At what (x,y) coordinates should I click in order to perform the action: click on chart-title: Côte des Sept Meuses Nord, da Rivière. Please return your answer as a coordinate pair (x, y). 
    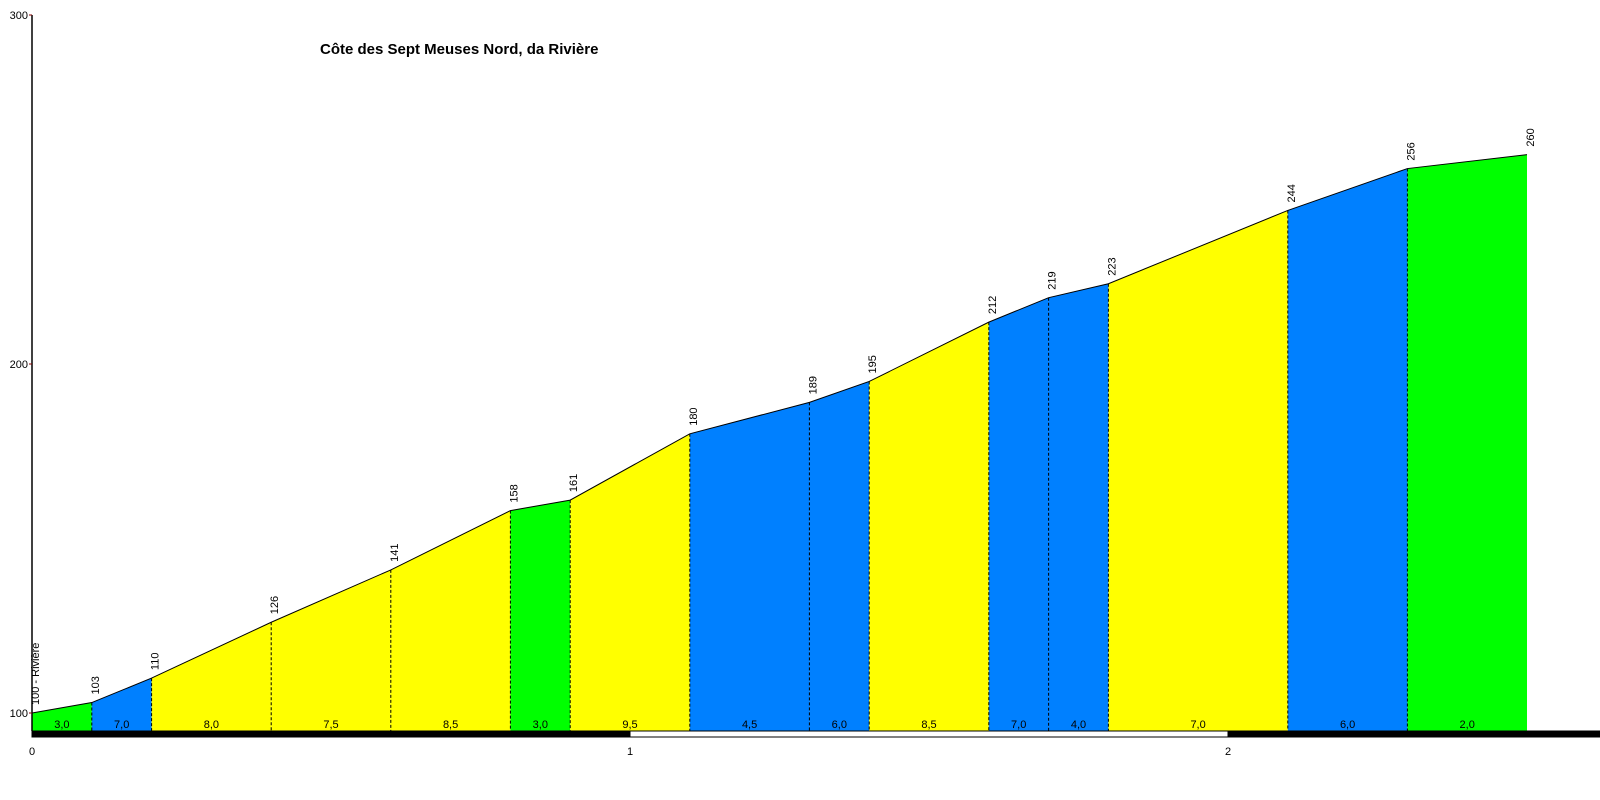
    Looking at the image, I should click on (459, 49).